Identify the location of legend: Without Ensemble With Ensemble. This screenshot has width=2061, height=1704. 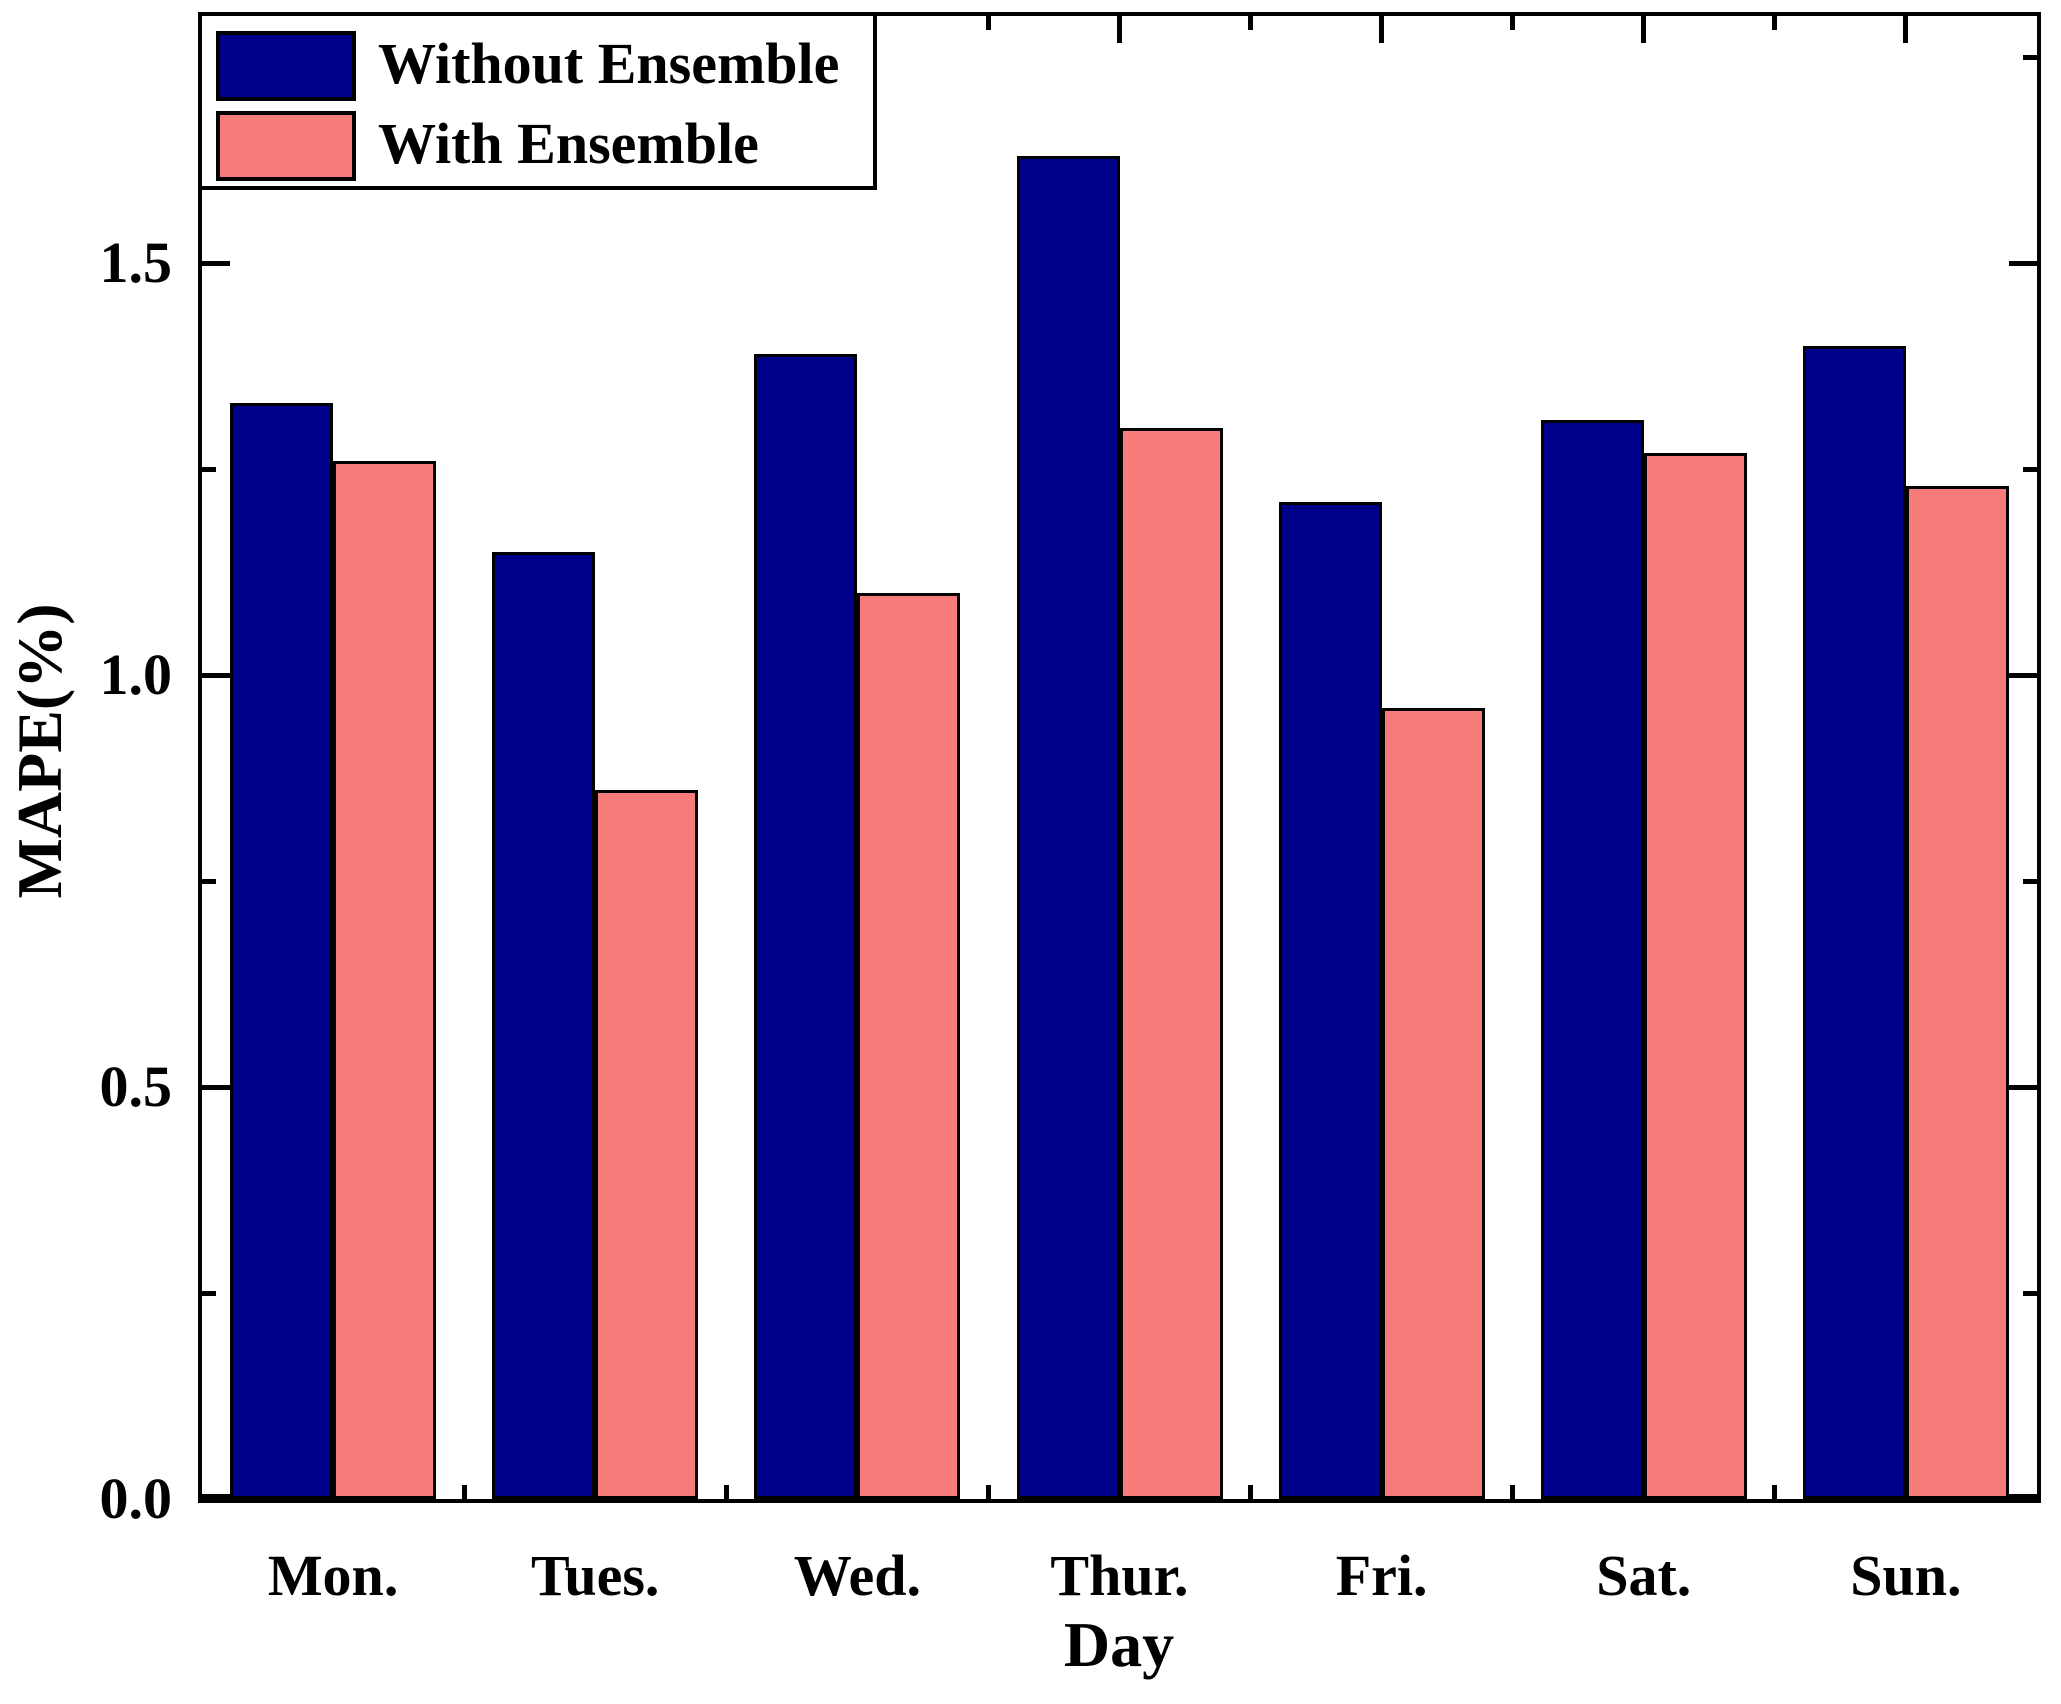
(537, 101).